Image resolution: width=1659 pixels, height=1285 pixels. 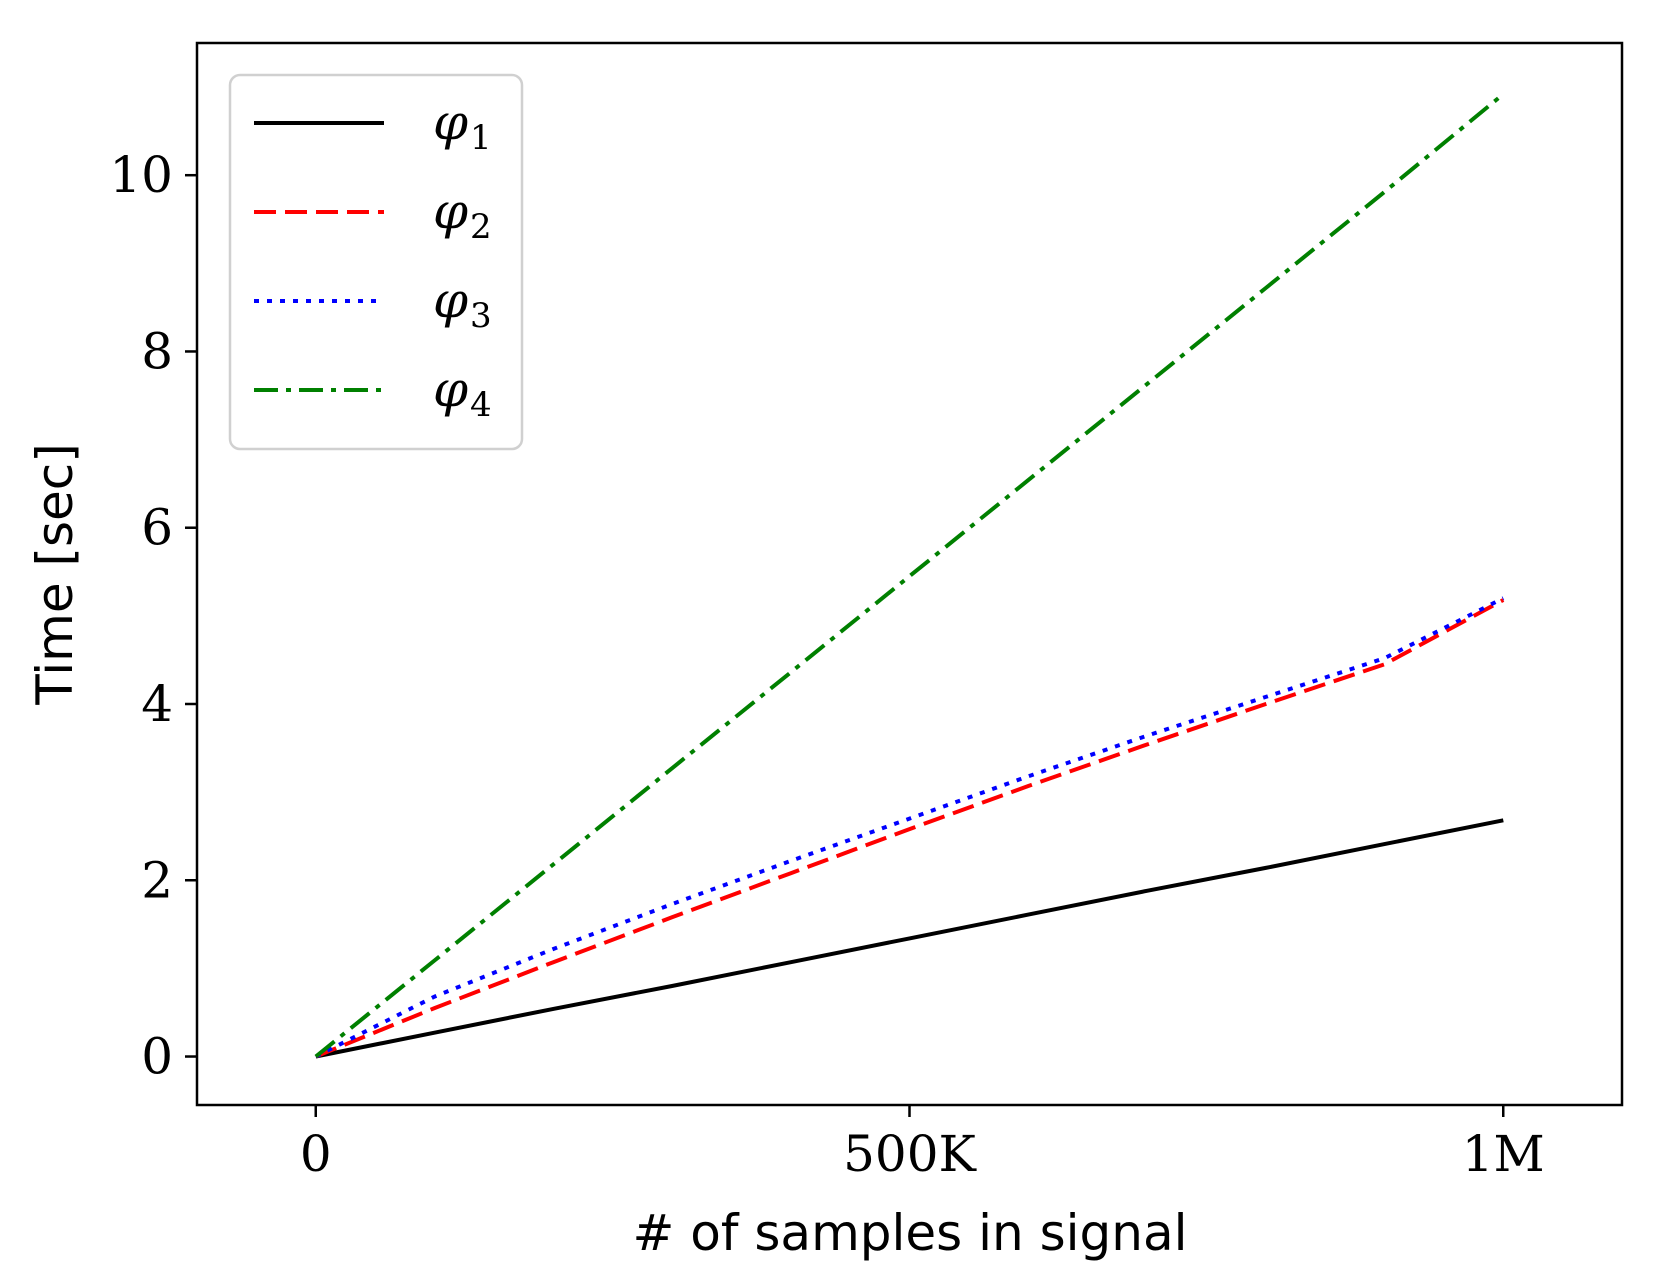 I want to click on x-axis-label: # of samples in signal, so click(x=910, y=1233).